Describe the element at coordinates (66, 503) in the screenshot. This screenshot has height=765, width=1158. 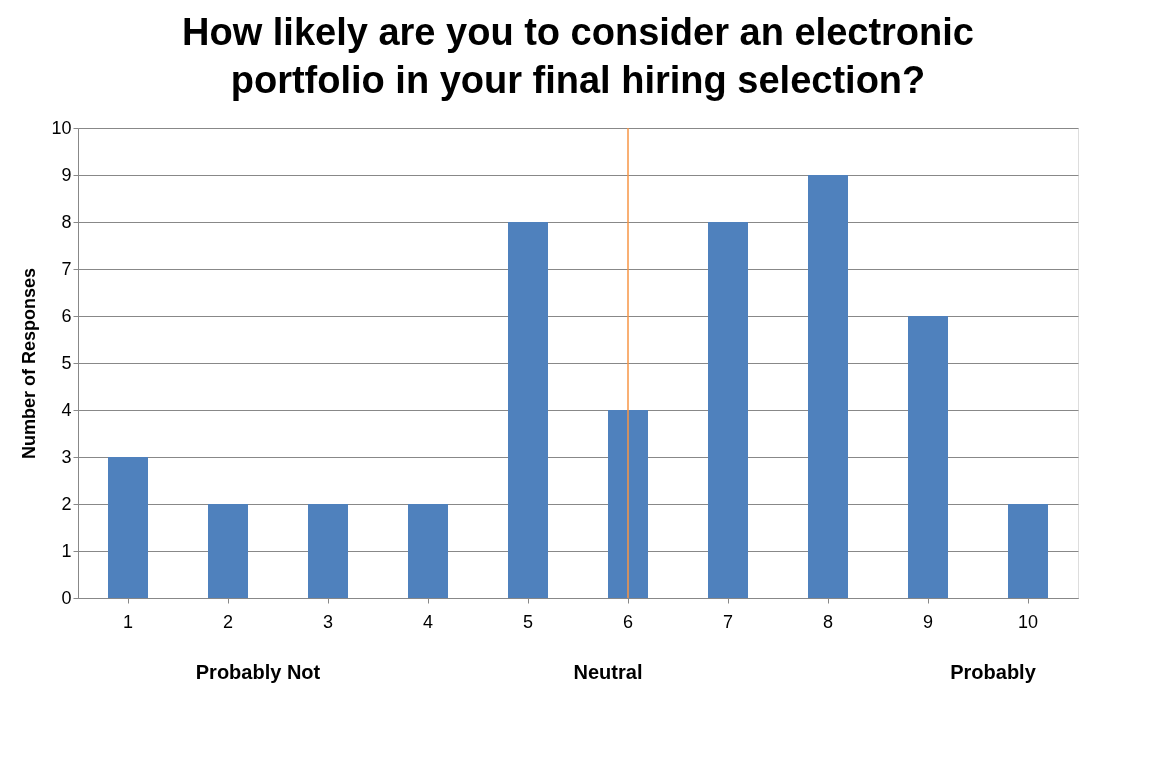
I see `y-tick-label: 2` at that location.